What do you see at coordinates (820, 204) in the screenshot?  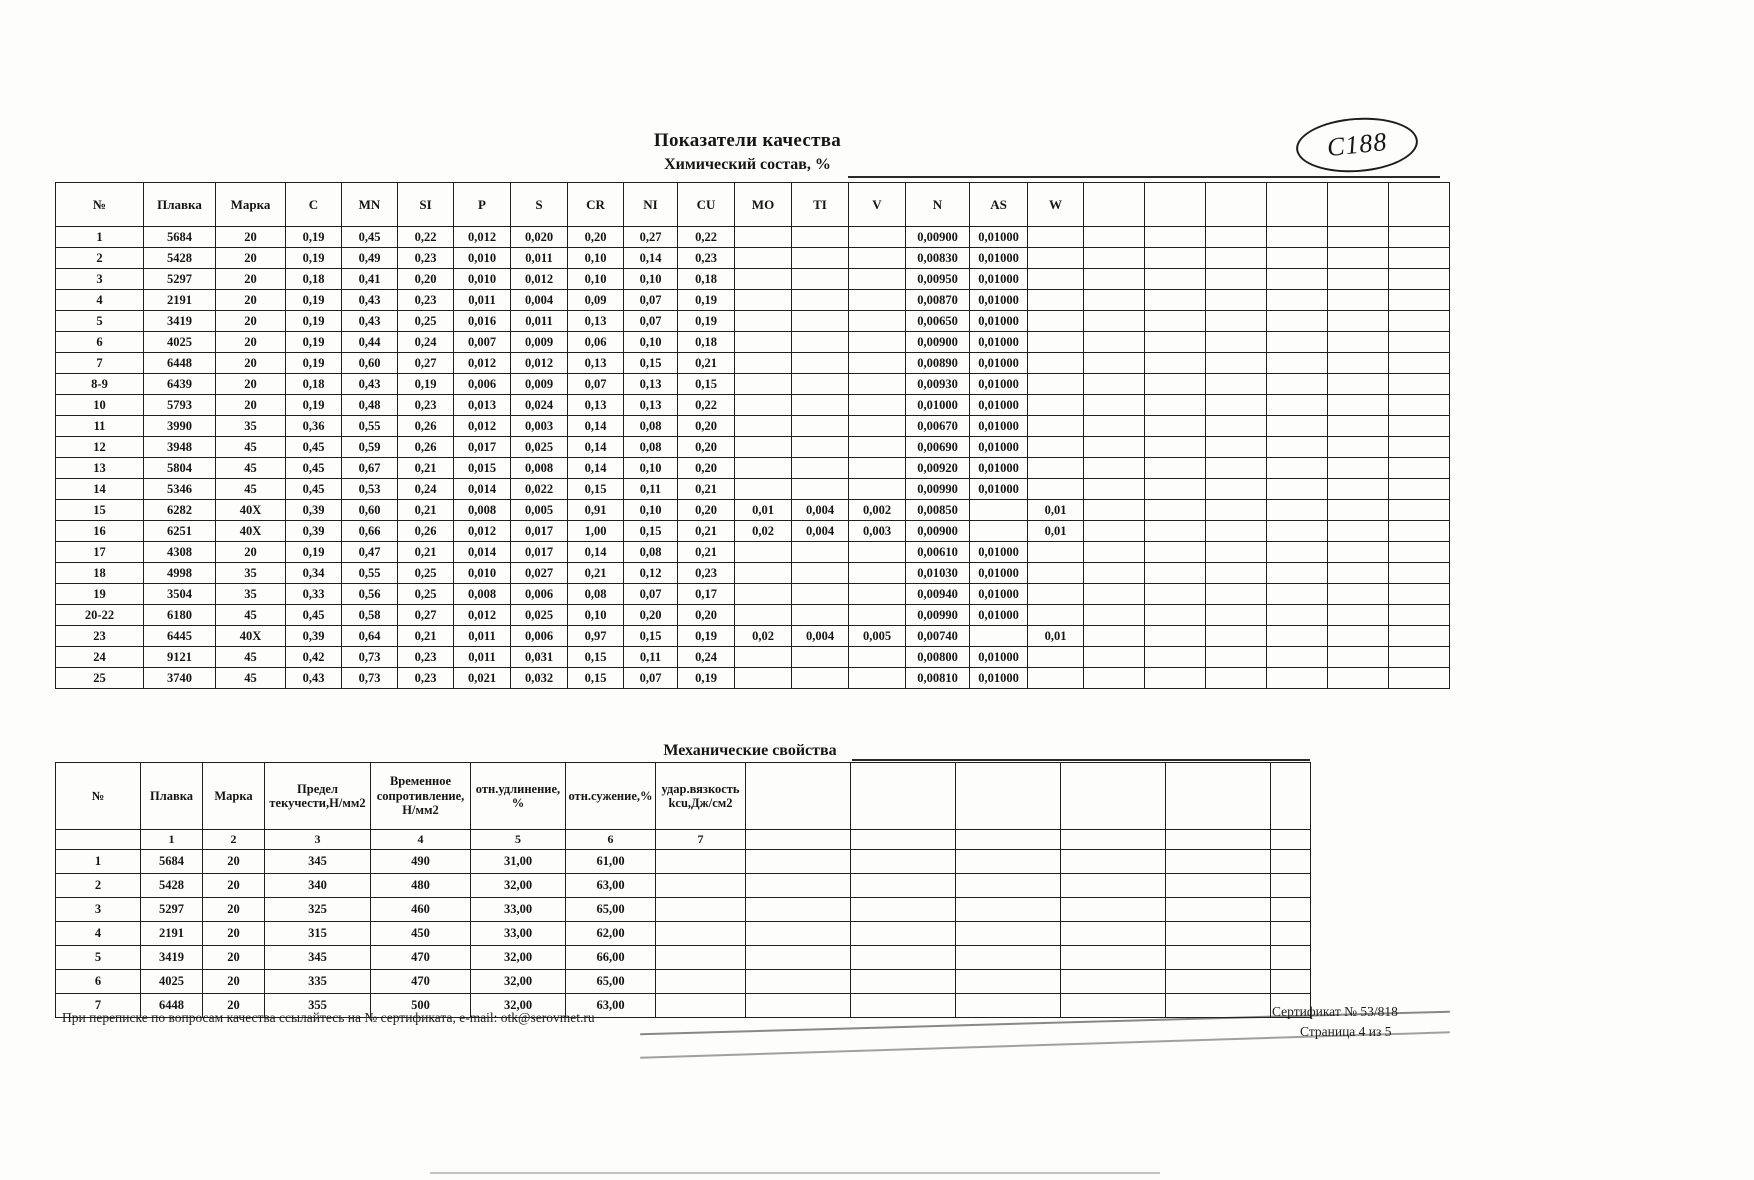 I see `column-header: TI` at bounding box center [820, 204].